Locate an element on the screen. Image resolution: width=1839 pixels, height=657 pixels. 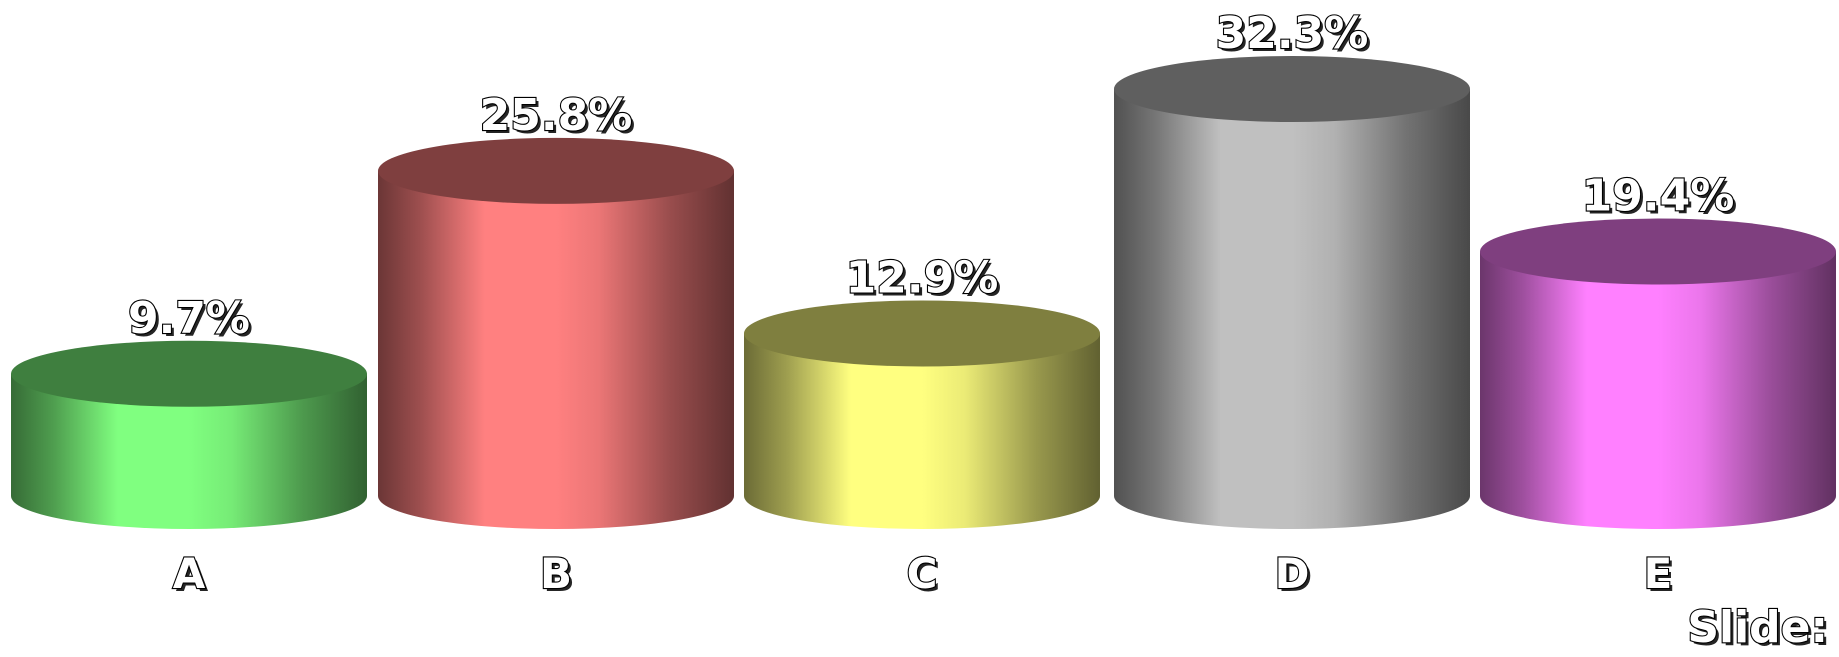
category-label-D: D is located at coordinates (1292, 573).